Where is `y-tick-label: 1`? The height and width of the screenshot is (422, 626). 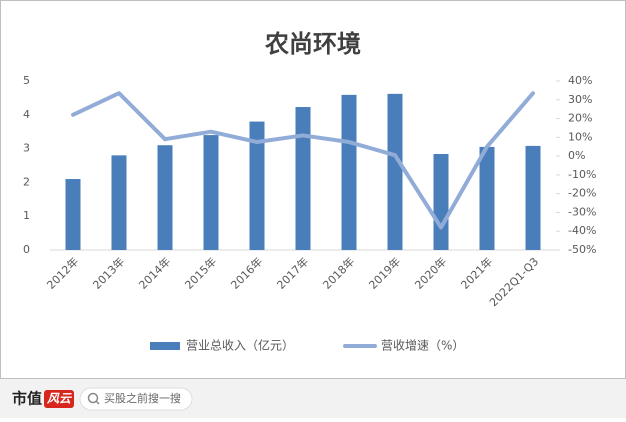 y-tick-label: 1 is located at coordinates (26, 215).